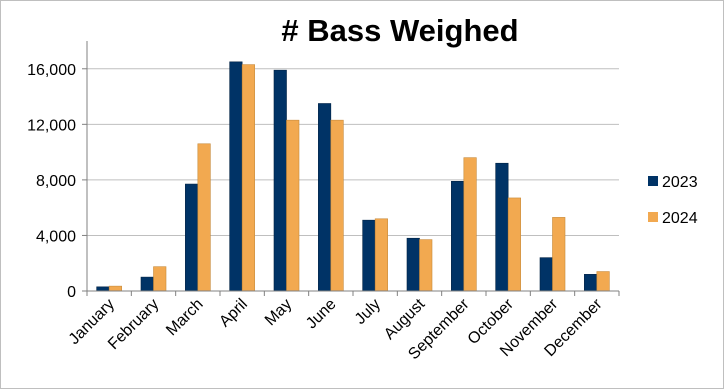 Image resolution: width=724 pixels, height=389 pixels. I want to click on bar-2024-october, so click(514, 244).